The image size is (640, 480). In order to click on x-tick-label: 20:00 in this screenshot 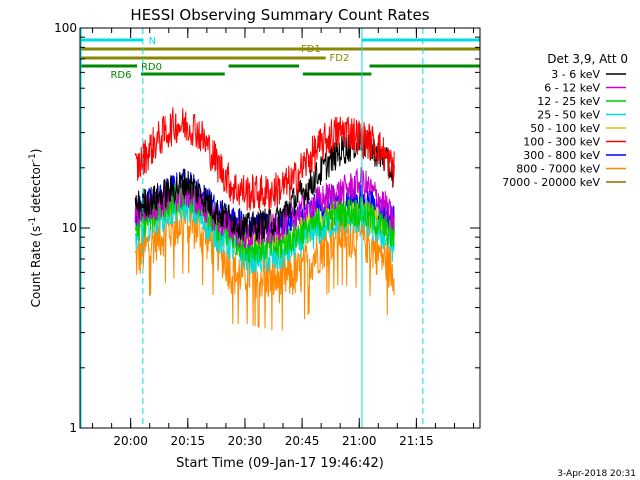, I will do `click(130, 441)`.